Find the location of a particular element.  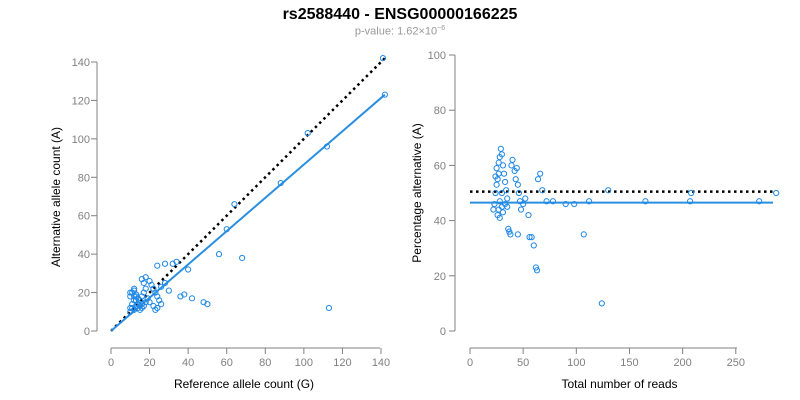

panel-1-x-tick-label: 100 is located at coordinates (304, 363).